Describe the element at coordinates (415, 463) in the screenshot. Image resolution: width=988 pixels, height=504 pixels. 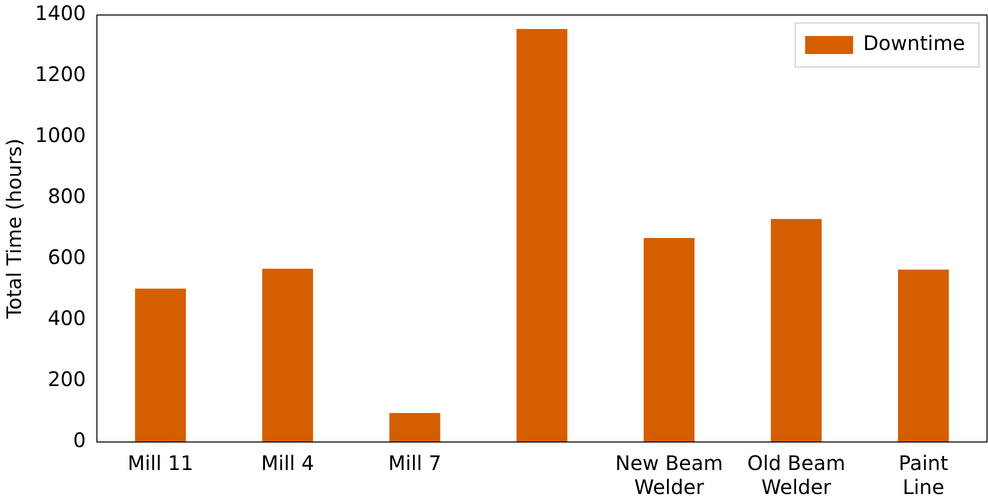
I see `x-tick-label: Mill 7` at that location.